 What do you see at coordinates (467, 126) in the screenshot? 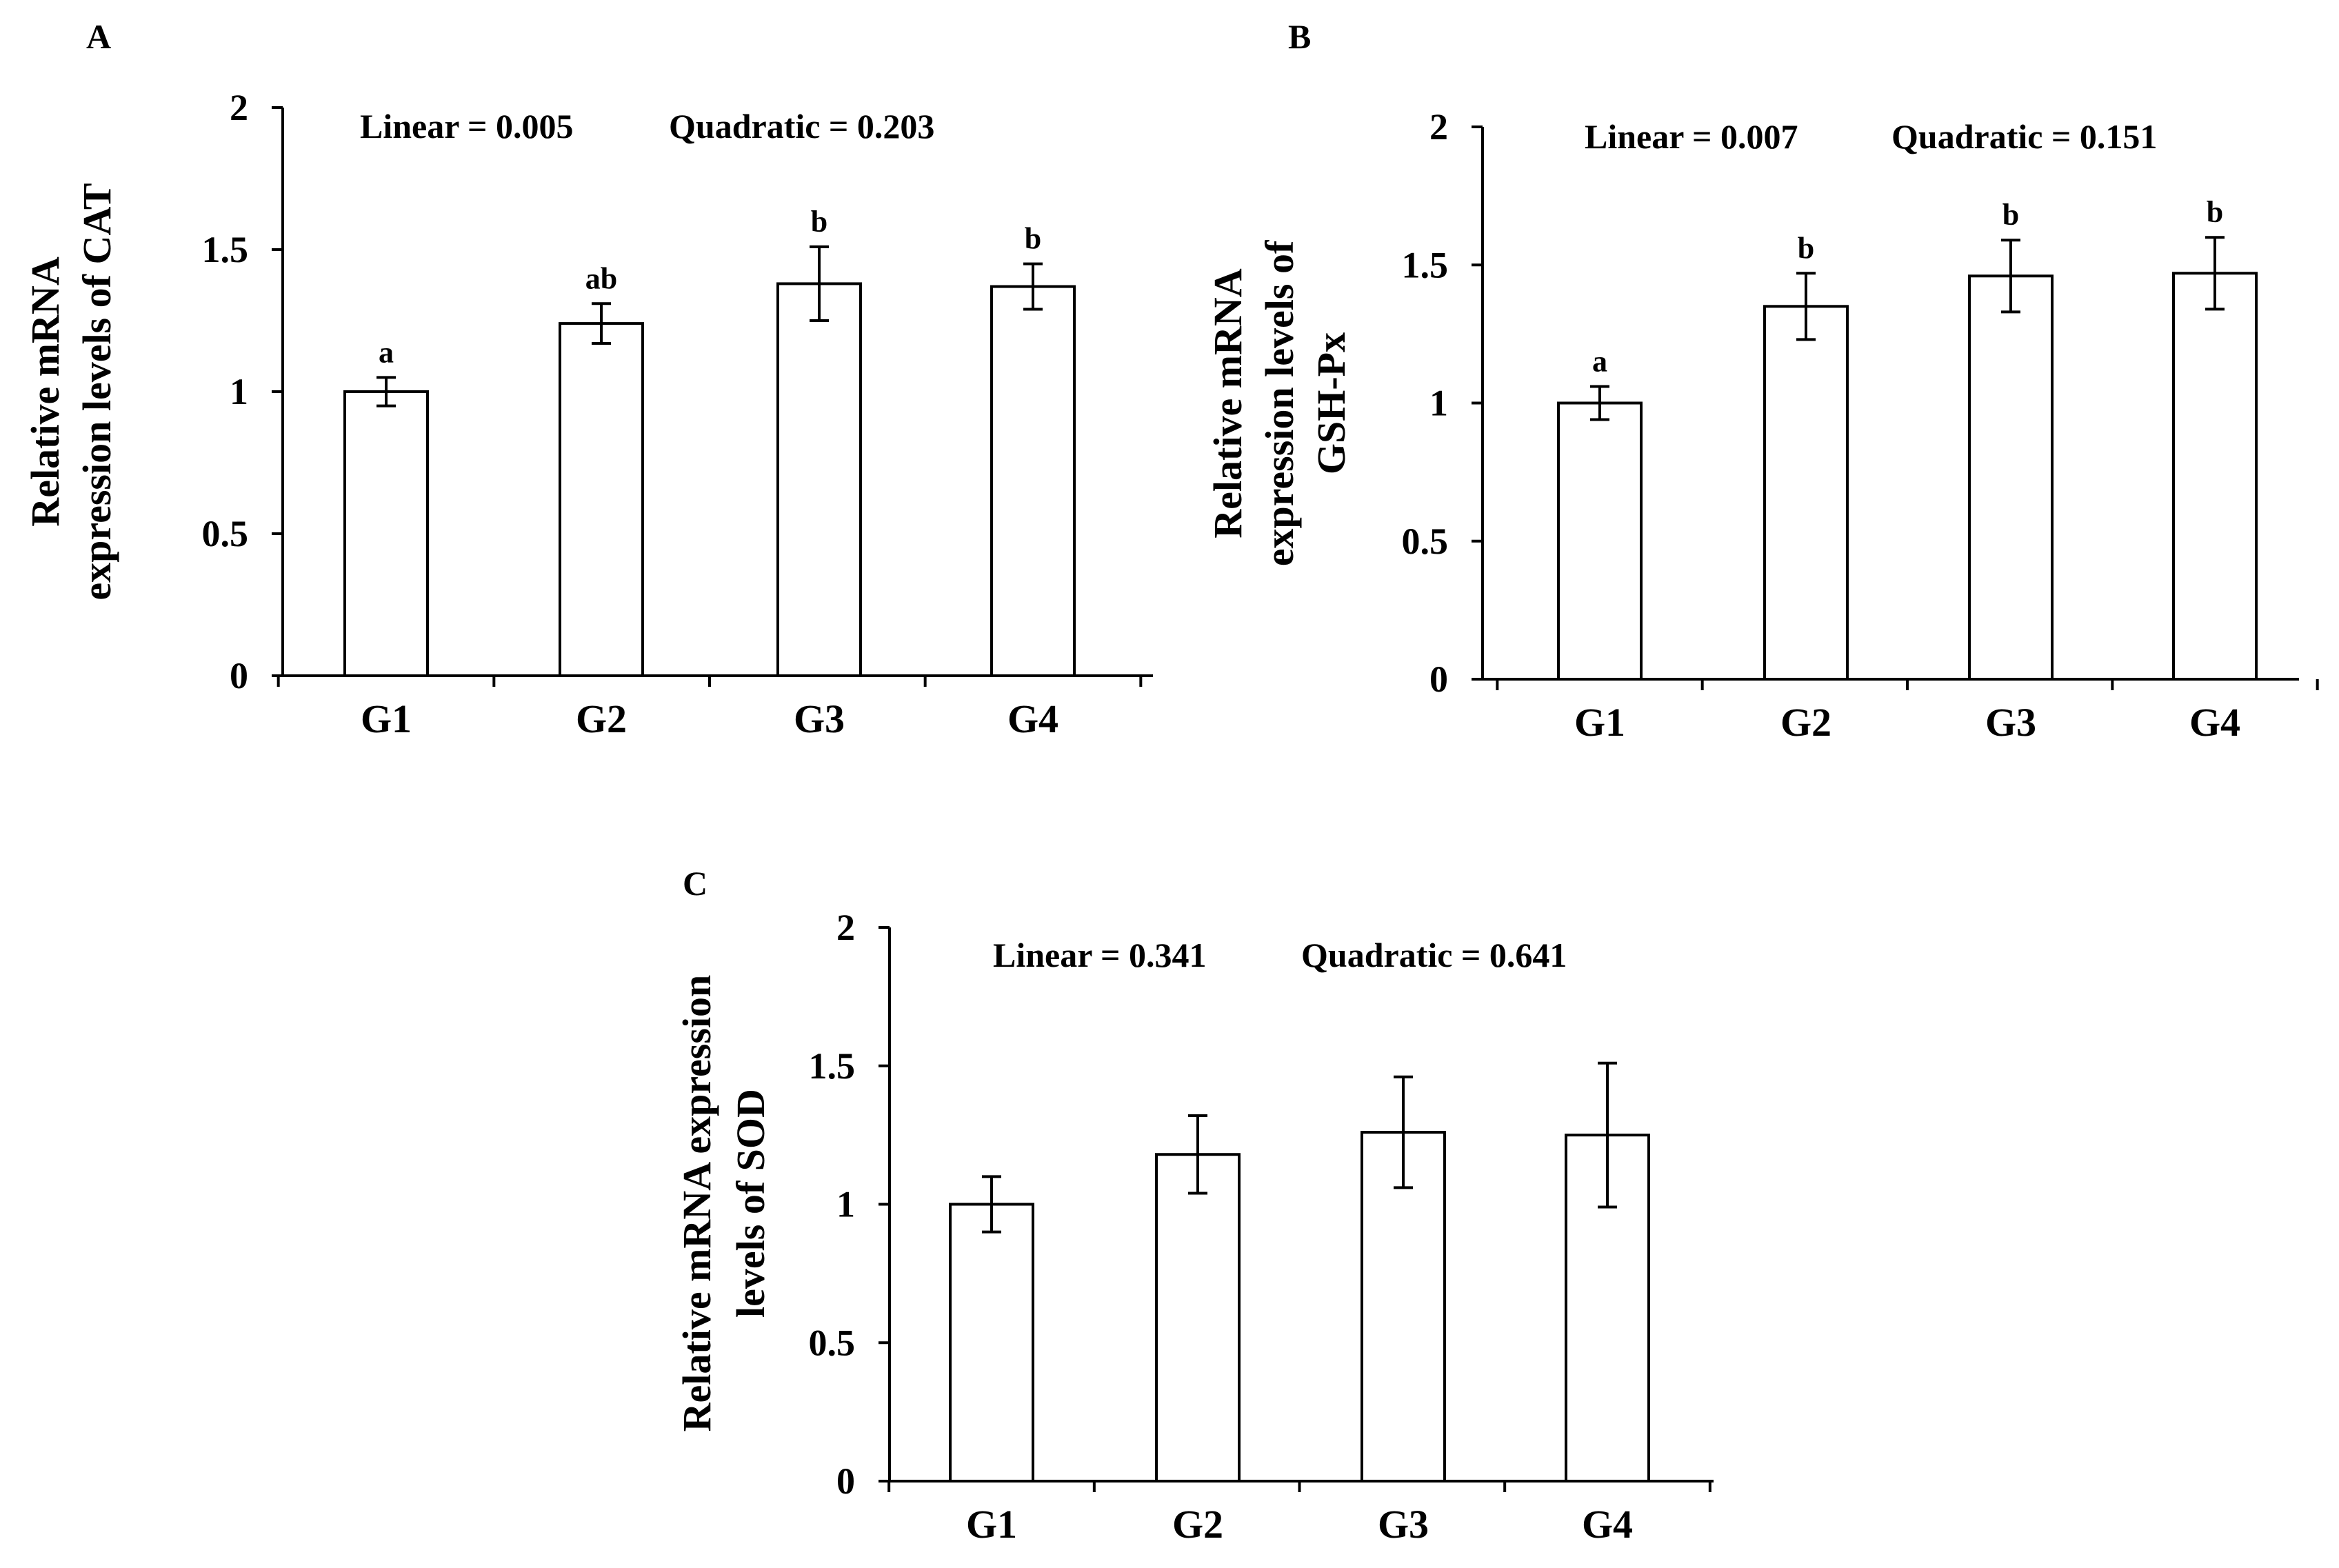
I see `panel-a-linear-pvalue: Linear = 0.005` at bounding box center [467, 126].